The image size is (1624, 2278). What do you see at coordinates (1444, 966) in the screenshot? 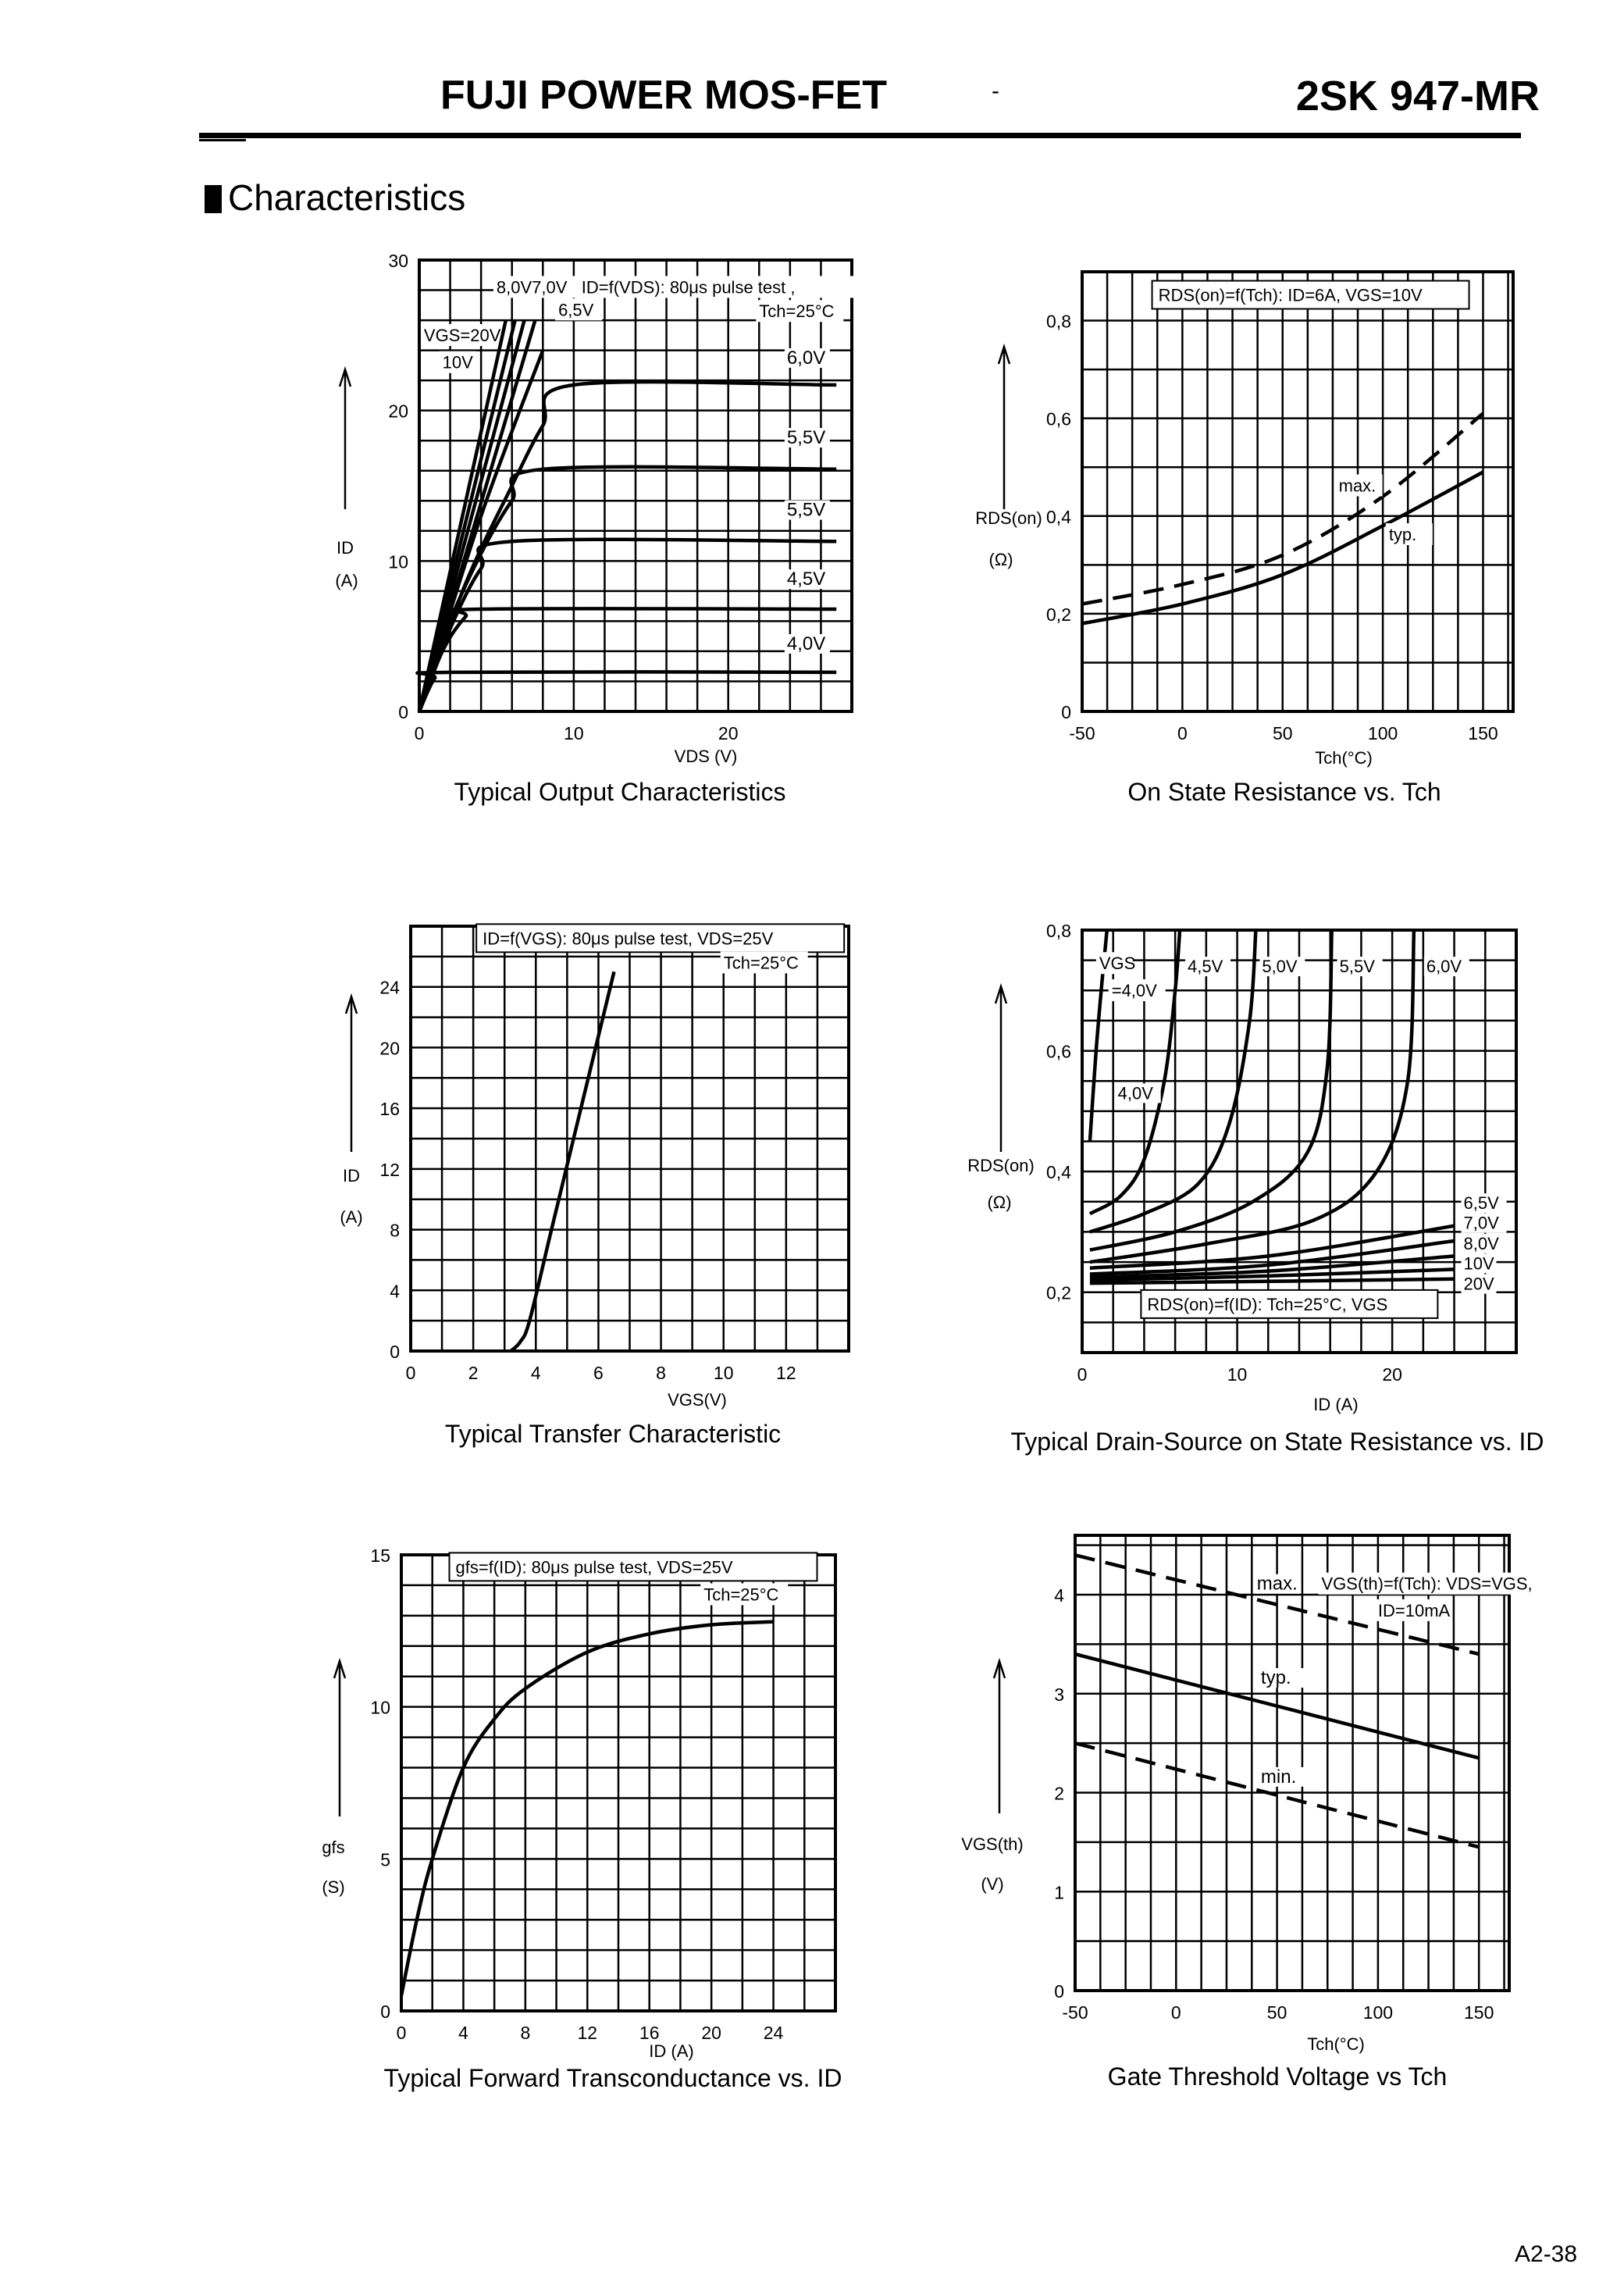
I see `series-label: 6,0V` at bounding box center [1444, 966].